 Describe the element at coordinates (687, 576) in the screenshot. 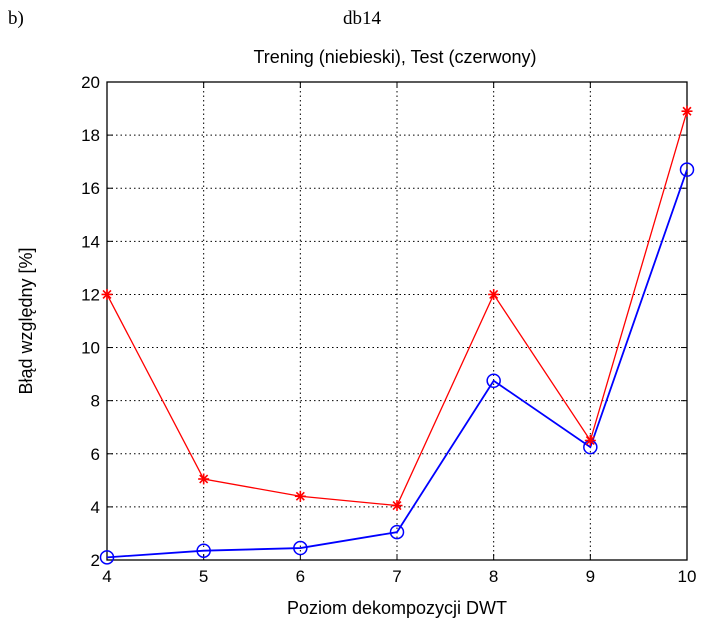

I see `x-tick-label: 10` at that location.